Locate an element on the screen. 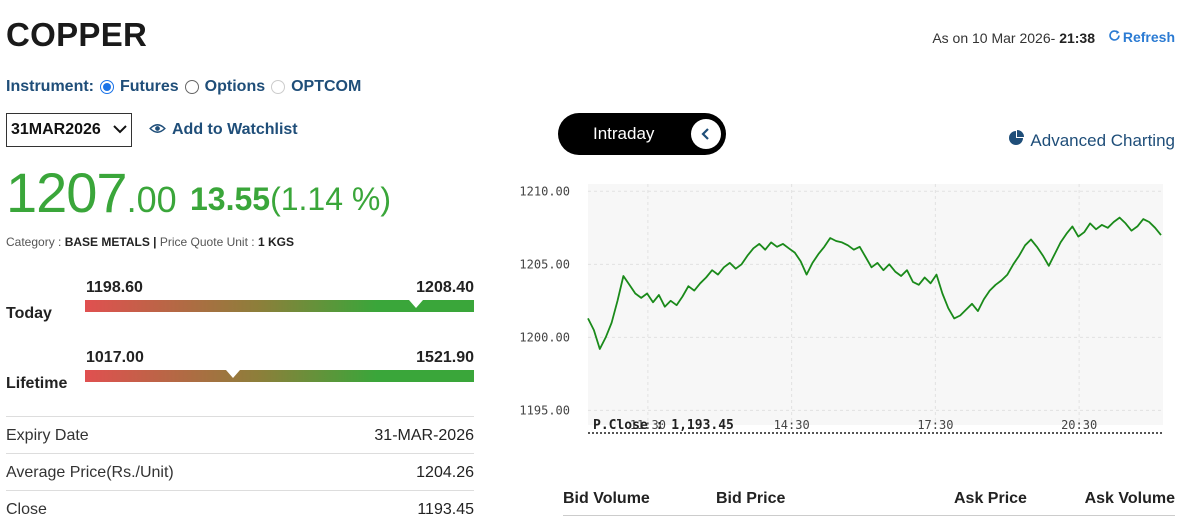 This screenshot has width=1183, height=526. page-title: COPPER is located at coordinates (77, 34).